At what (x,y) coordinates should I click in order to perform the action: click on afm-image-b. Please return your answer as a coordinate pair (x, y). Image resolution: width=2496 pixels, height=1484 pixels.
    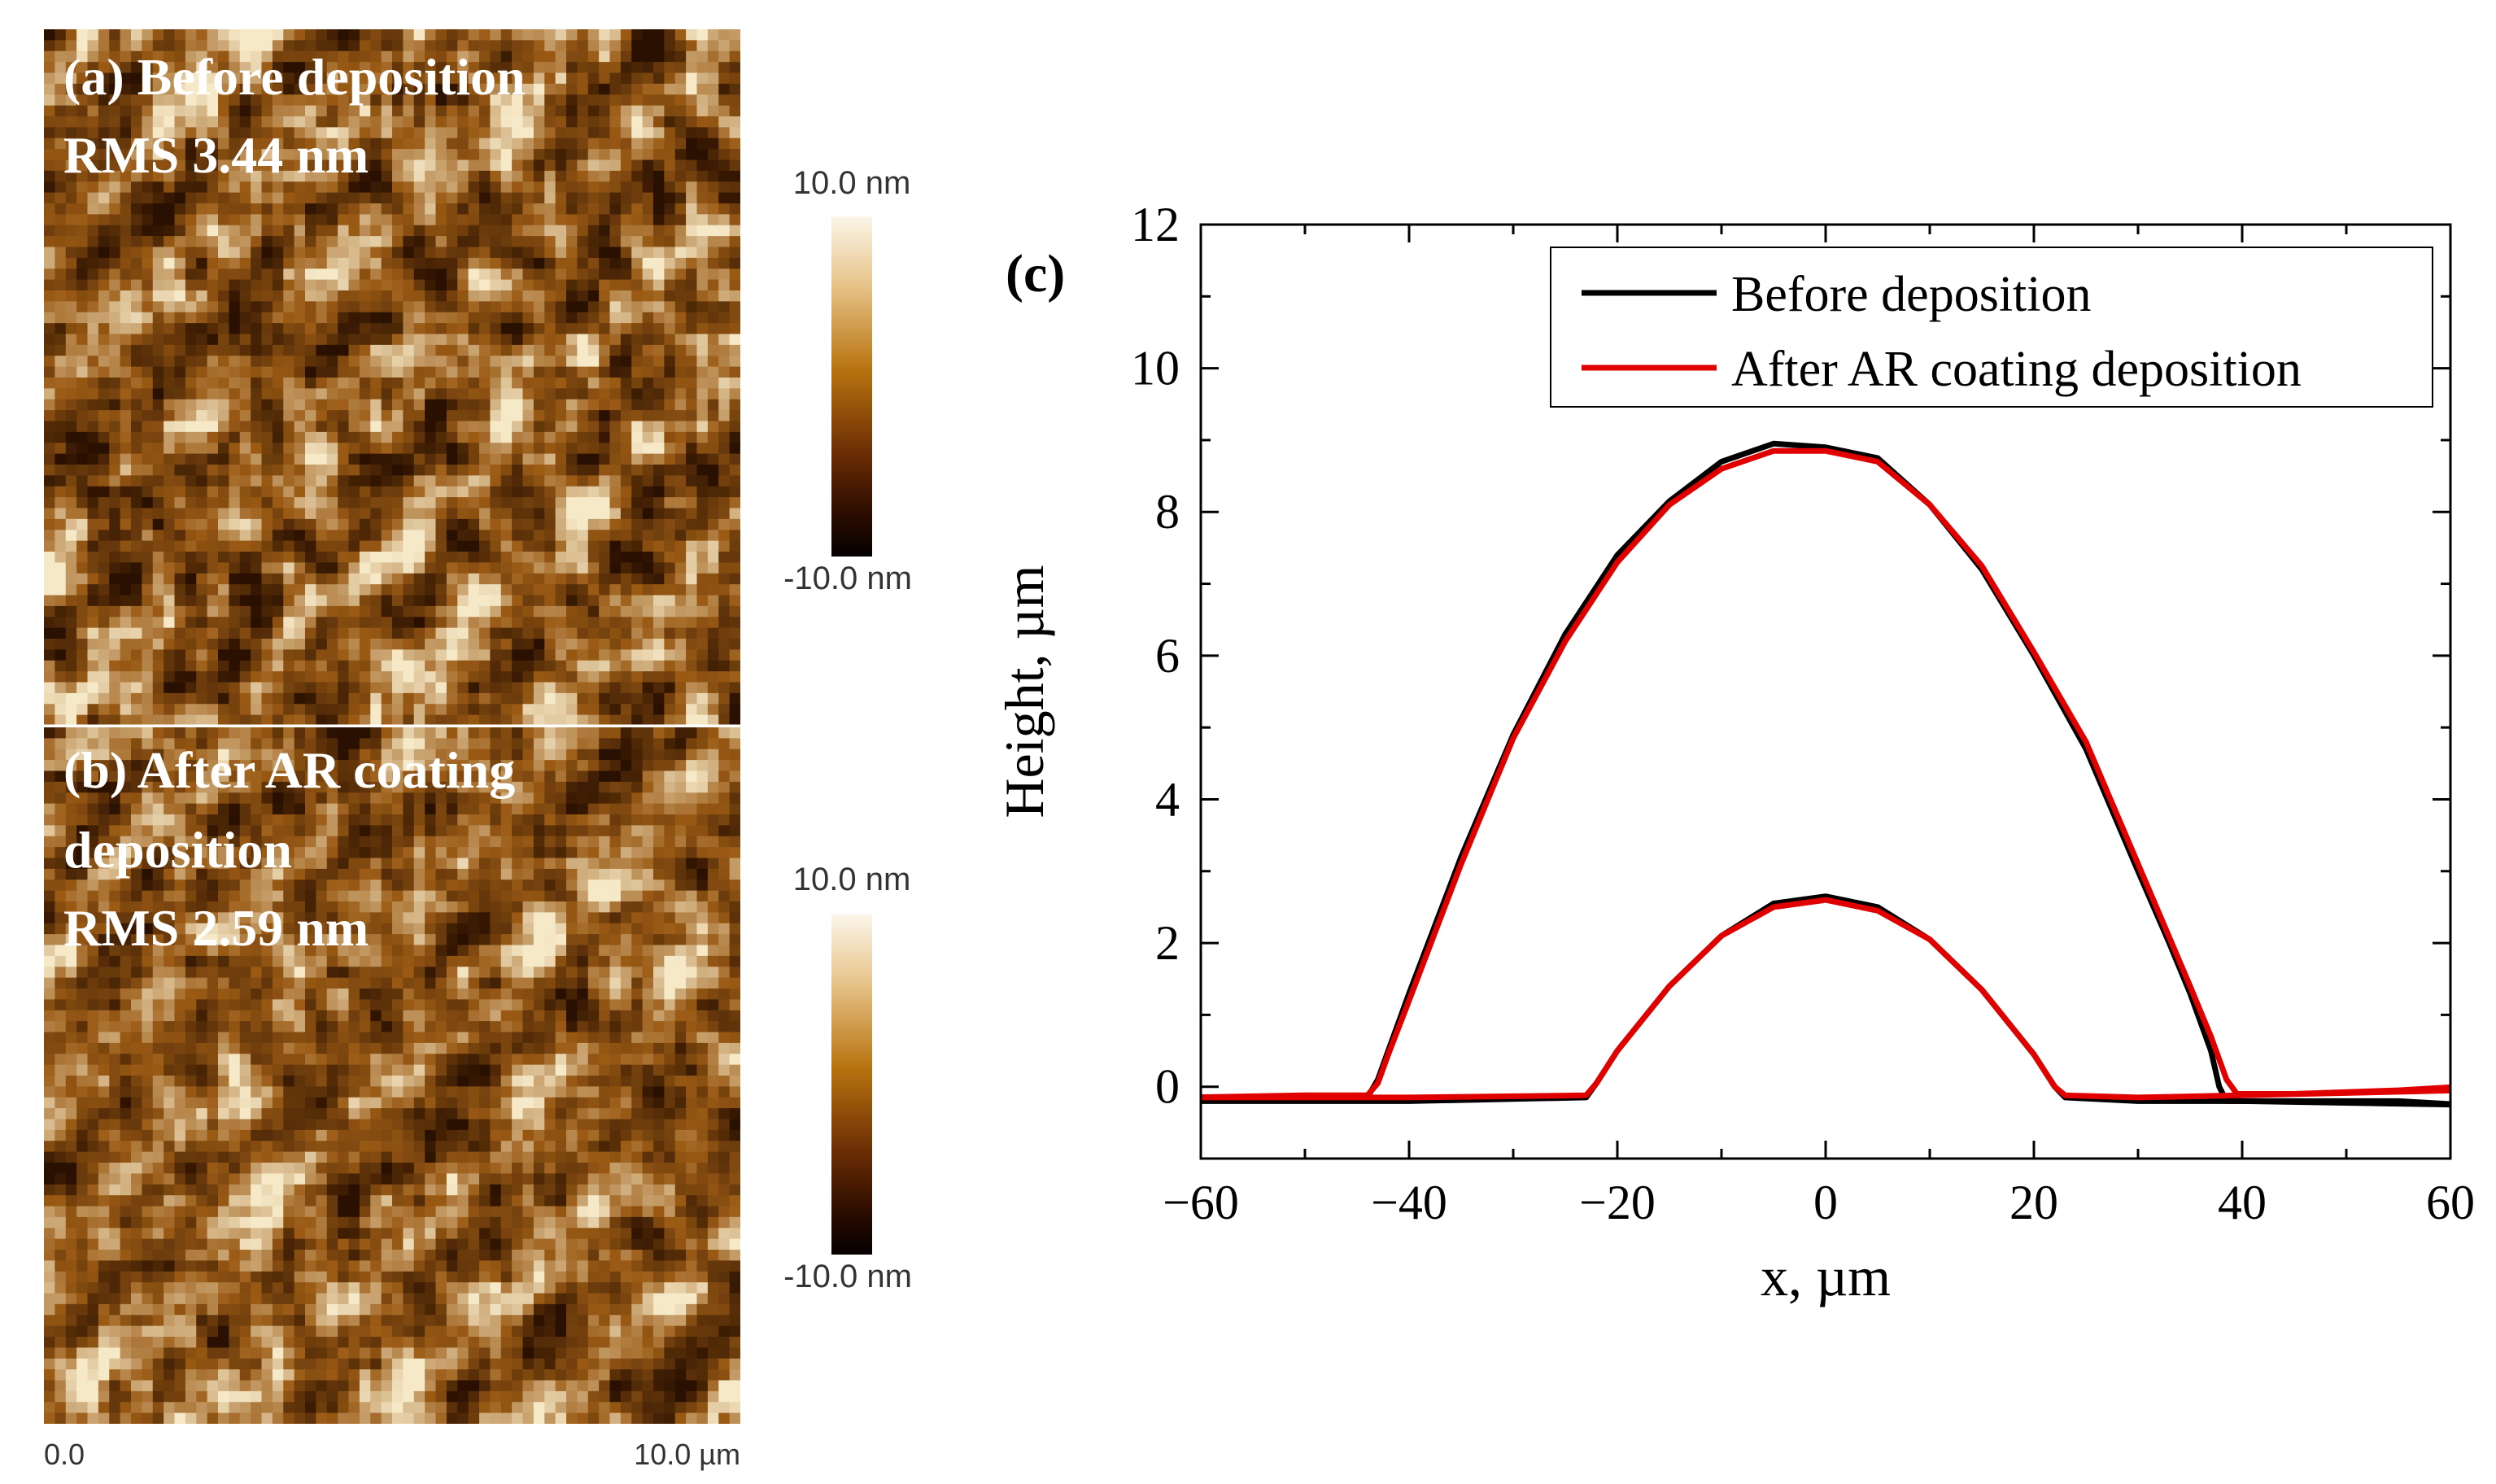
    Looking at the image, I should click on (392, 1075).